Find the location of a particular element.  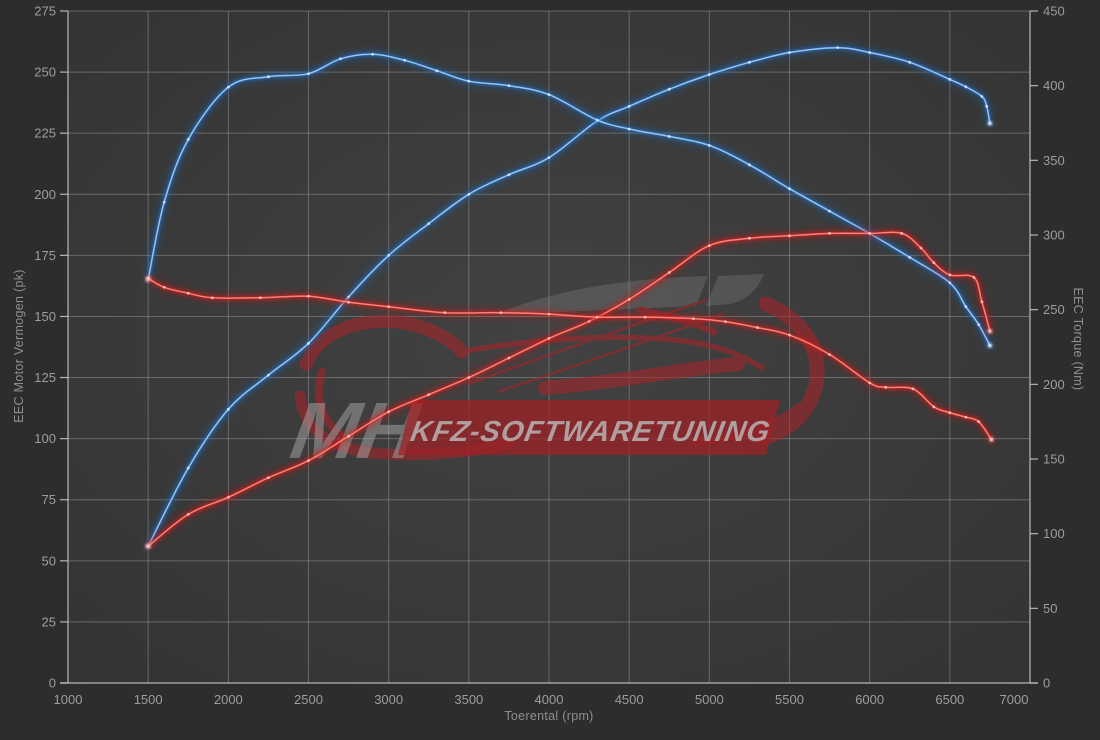

watermark-banner is located at coordinates (589, 427).